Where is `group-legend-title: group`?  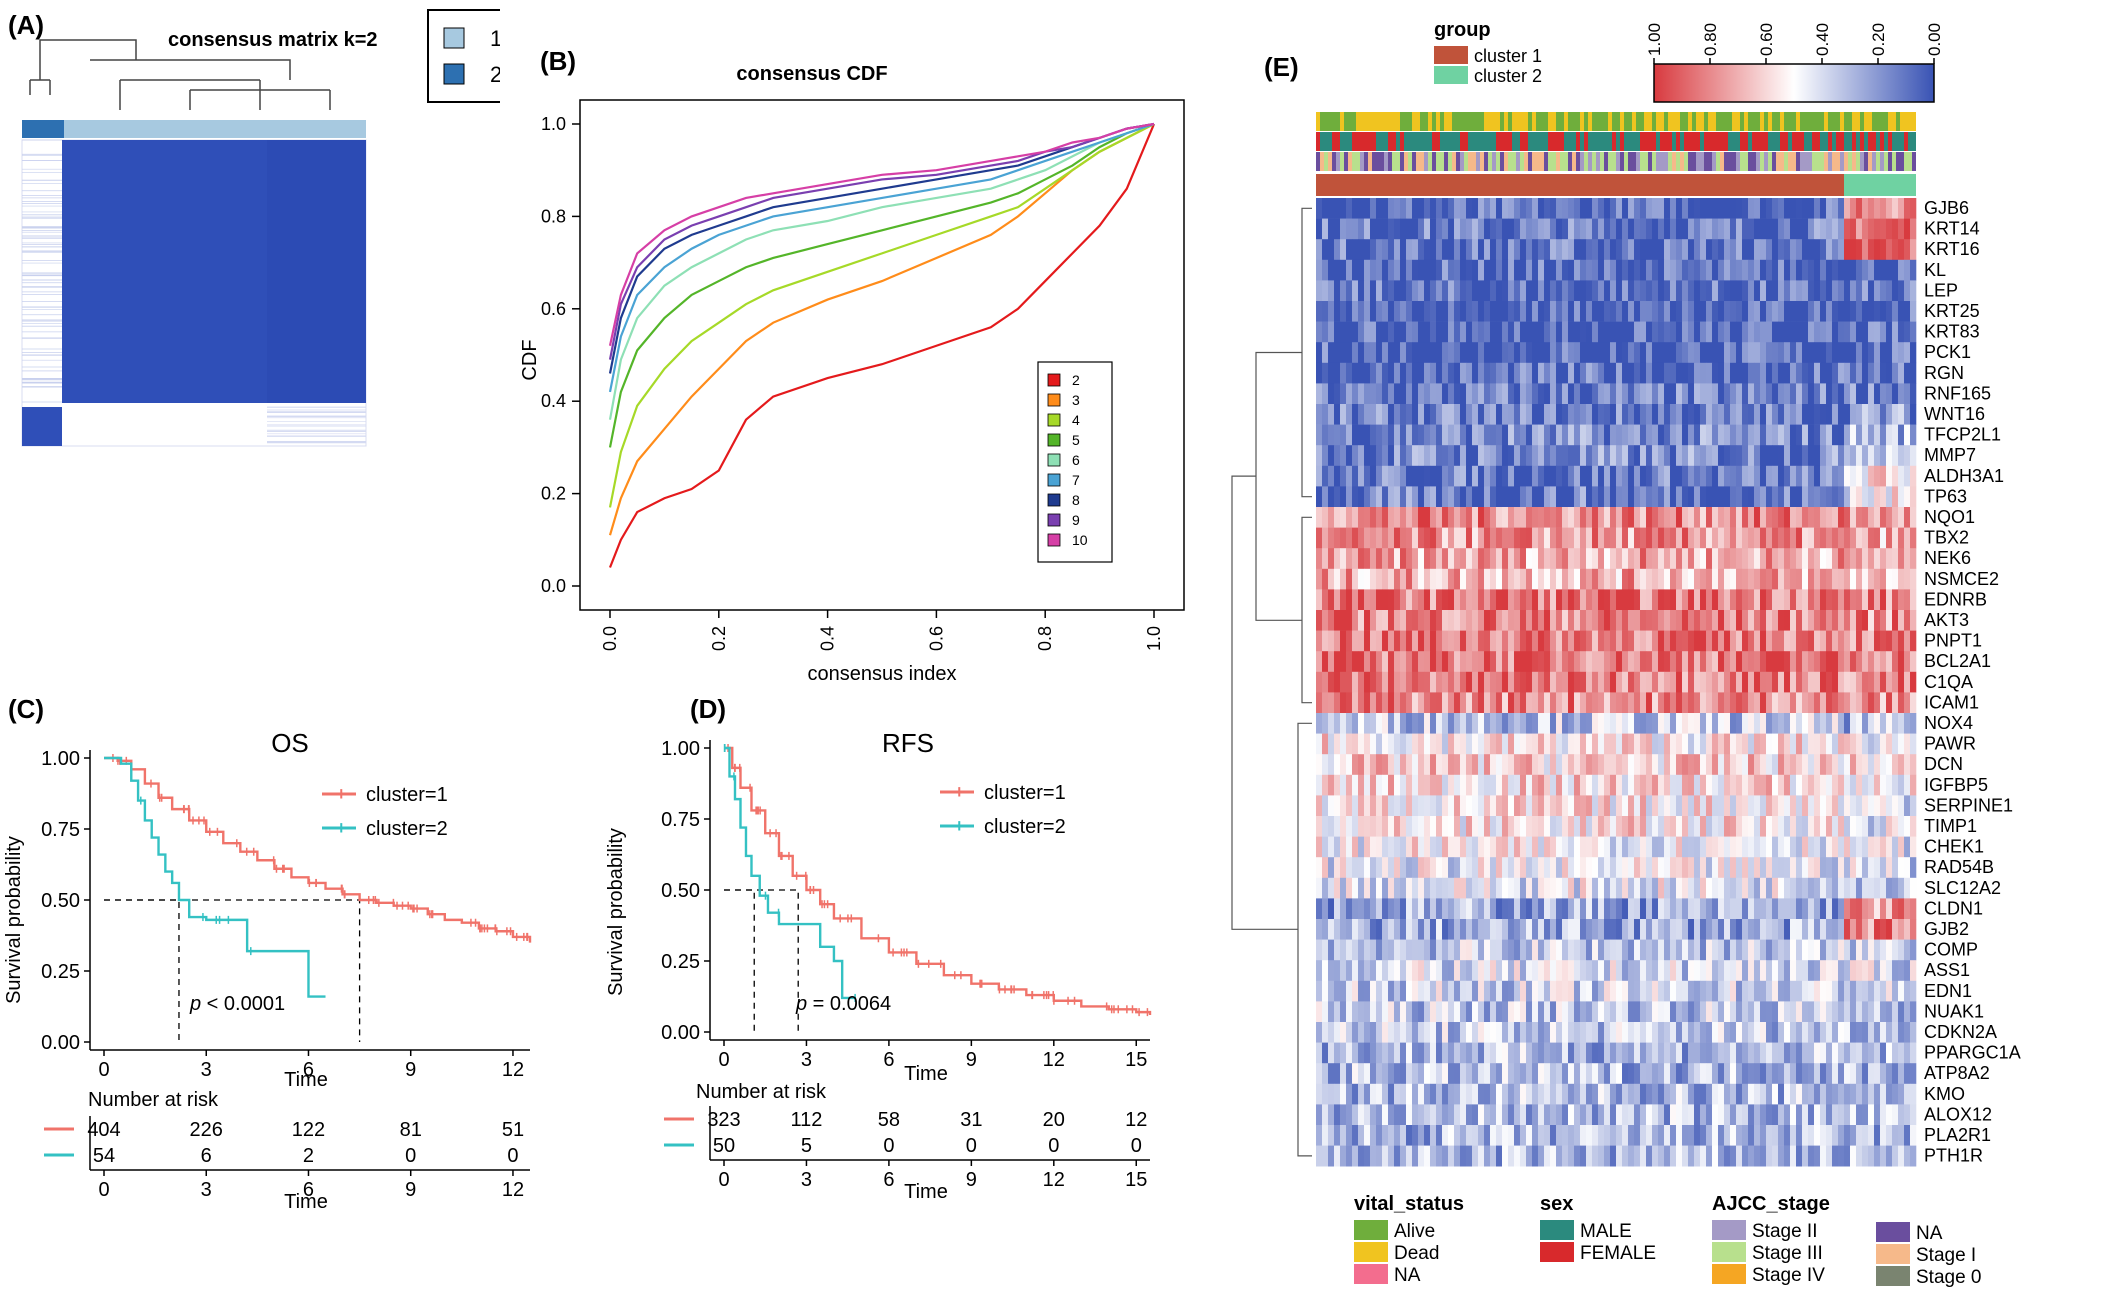 group-legend-title: group is located at coordinates (1462, 30).